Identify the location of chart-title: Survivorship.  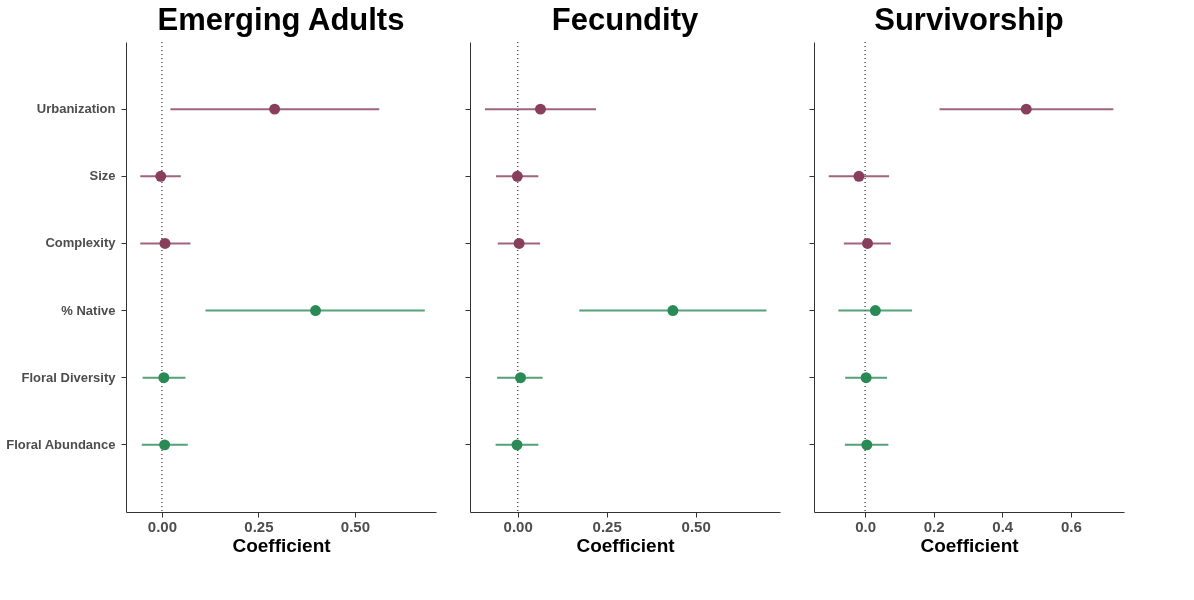
(969, 20).